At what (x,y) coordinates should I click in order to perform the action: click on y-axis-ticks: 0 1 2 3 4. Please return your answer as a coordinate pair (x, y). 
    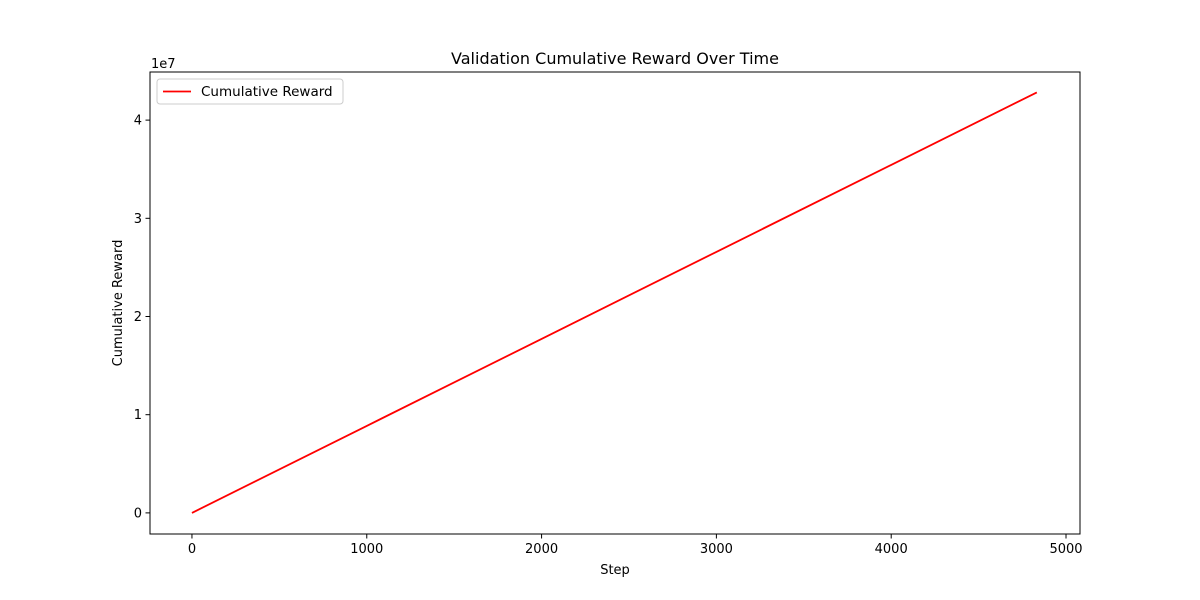
    Looking at the image, I should click on (142, 317).